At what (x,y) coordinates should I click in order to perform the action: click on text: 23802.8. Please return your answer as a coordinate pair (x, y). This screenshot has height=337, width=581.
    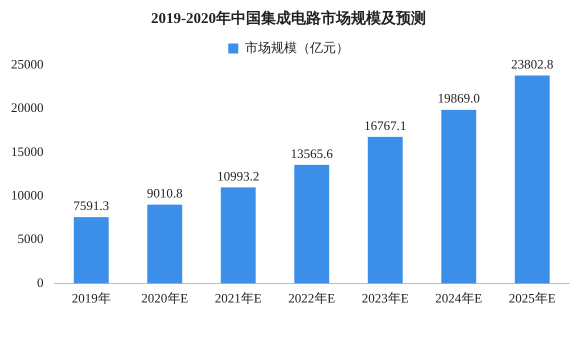
    Looking at the image, I should click on (532, 64).